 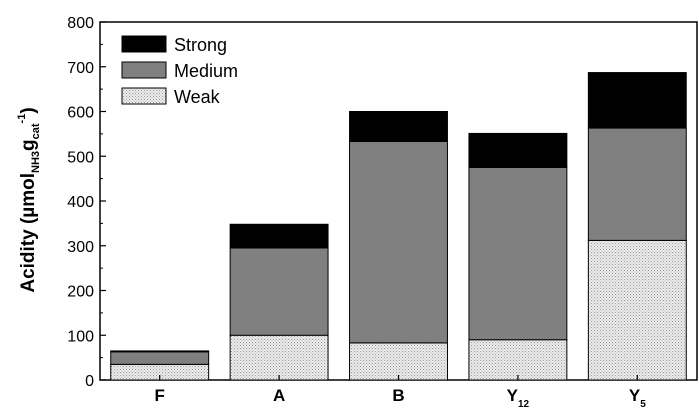 I want to click on bar-strong-a, so click(x=279, y=236).